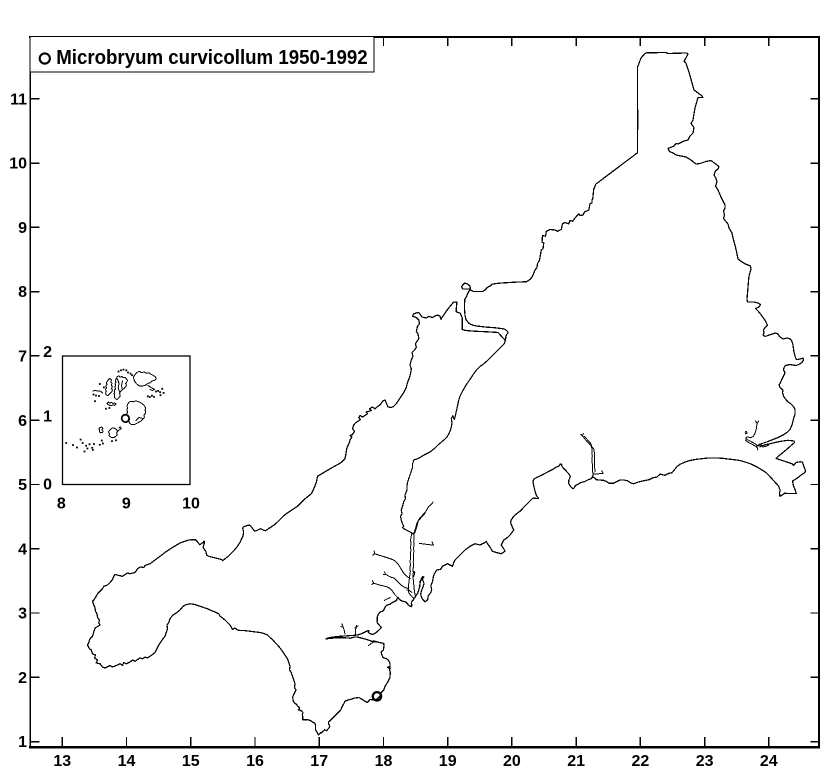 This screenshot has width=838, height=768. Describe the element at coordinates (22, 614) in the screenshot. I see `svg-text: 3` at that location.